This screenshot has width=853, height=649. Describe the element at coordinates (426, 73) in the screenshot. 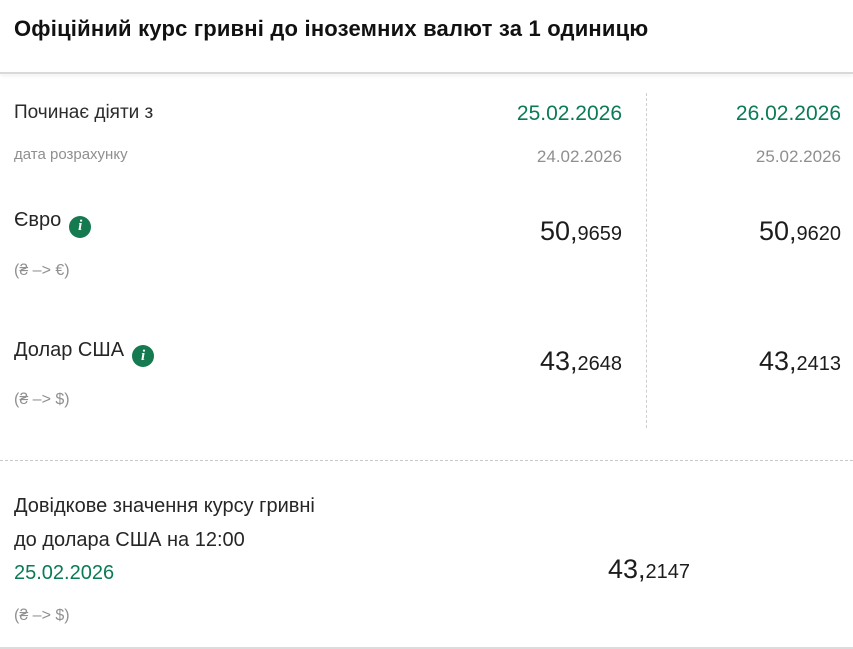

I see `title-divider` at that location.